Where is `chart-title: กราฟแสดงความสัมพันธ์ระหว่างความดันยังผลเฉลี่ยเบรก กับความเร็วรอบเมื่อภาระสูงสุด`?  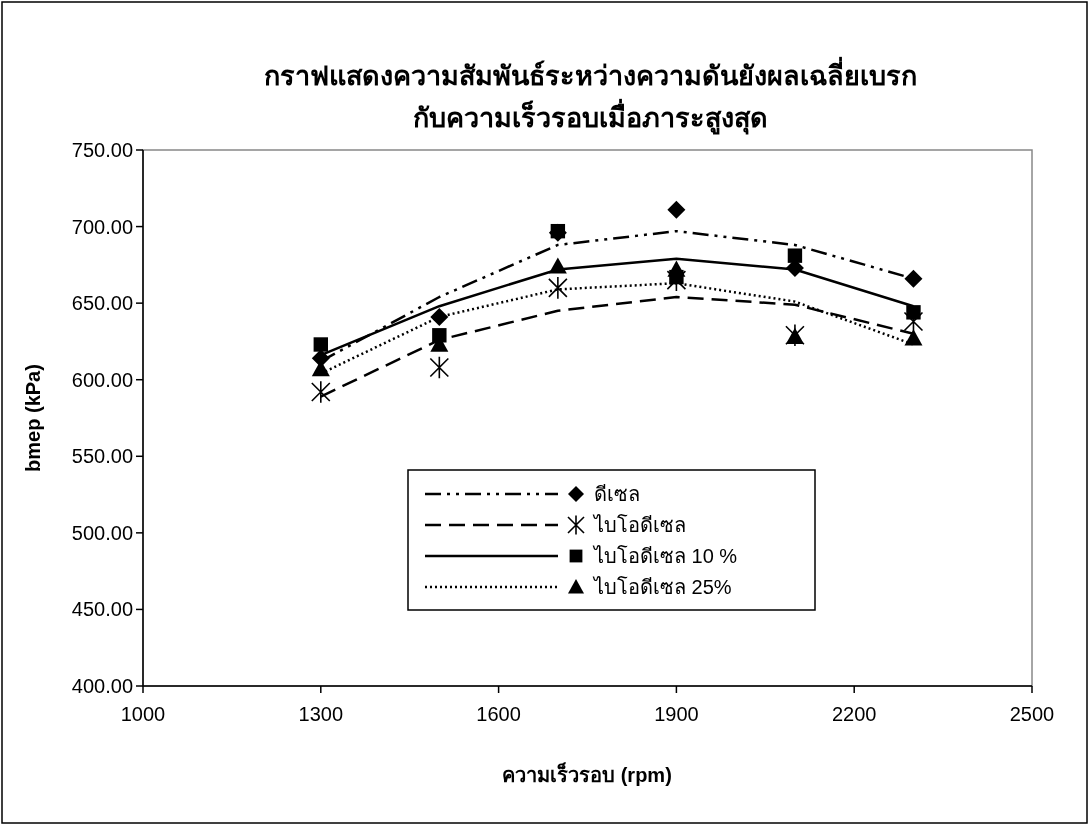
chart-title: กราฟแสดงความสัมพันธ์ระหว่างความดันยังผลเฉลี่ยเบรก กับความเร็วรอบเมื่อภาระสูงสุด is located at coordinates (590, 95).